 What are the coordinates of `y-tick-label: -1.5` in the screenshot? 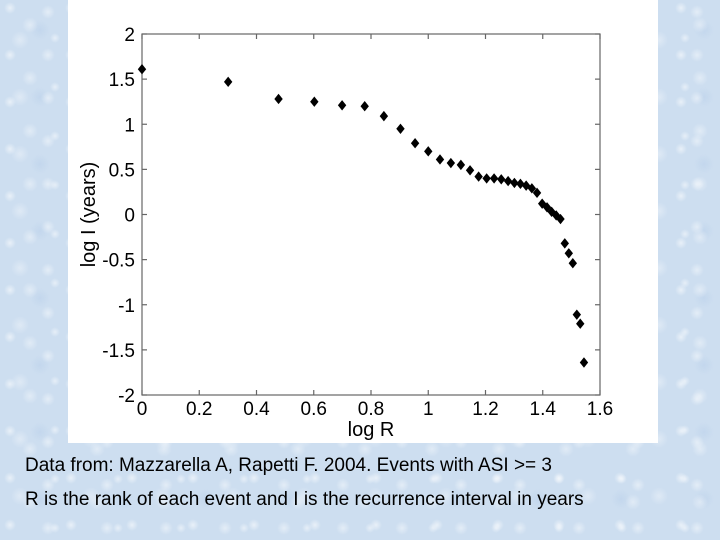 It's located at (118, 351).